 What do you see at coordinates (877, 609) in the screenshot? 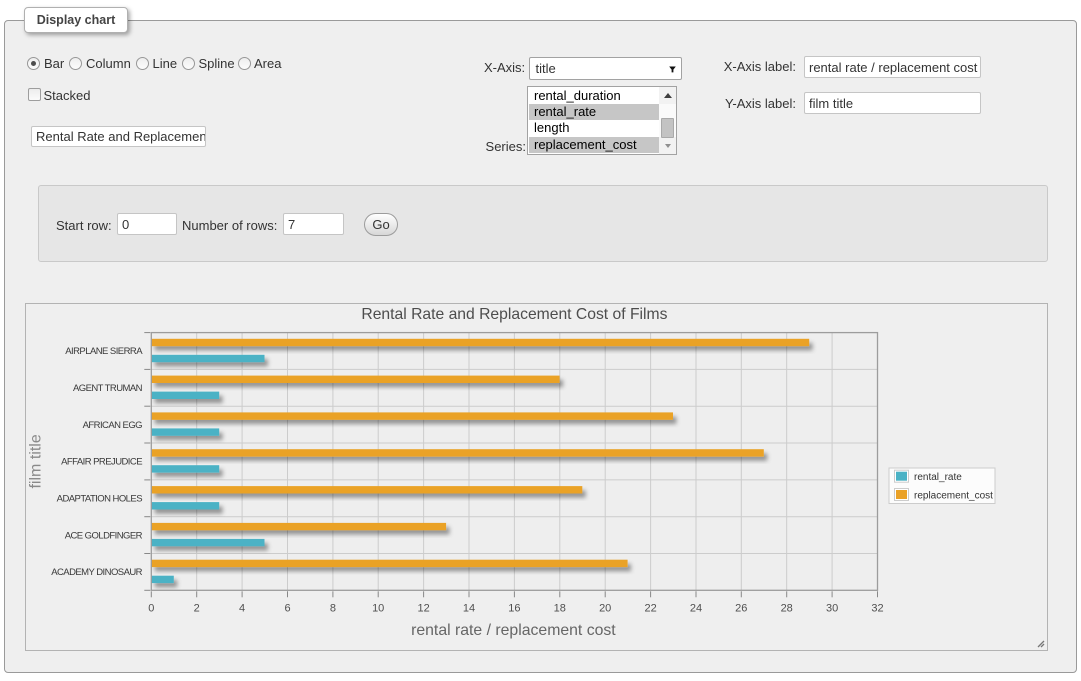
I see `svg-text: 32` at bounding box center [877, 609].